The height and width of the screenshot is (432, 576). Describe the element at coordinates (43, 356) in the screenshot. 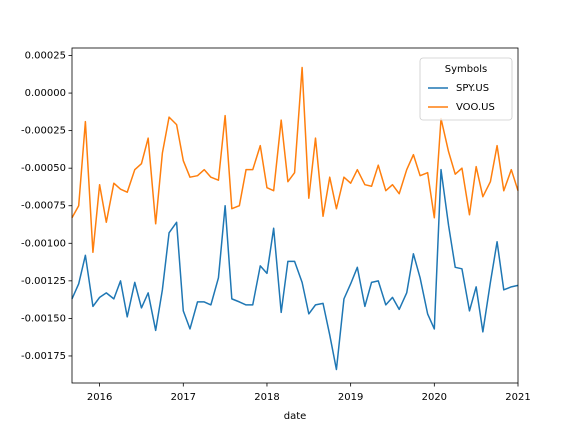

I see `y-tick-label: -0.00175` at that location.